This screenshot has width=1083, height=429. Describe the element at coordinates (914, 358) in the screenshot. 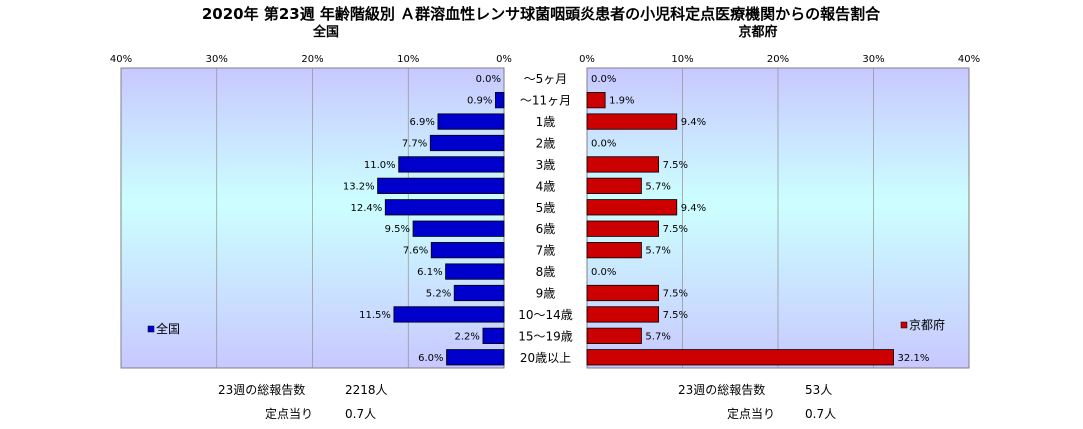

I see `data-label-kyoto: 32.1%` at that location.